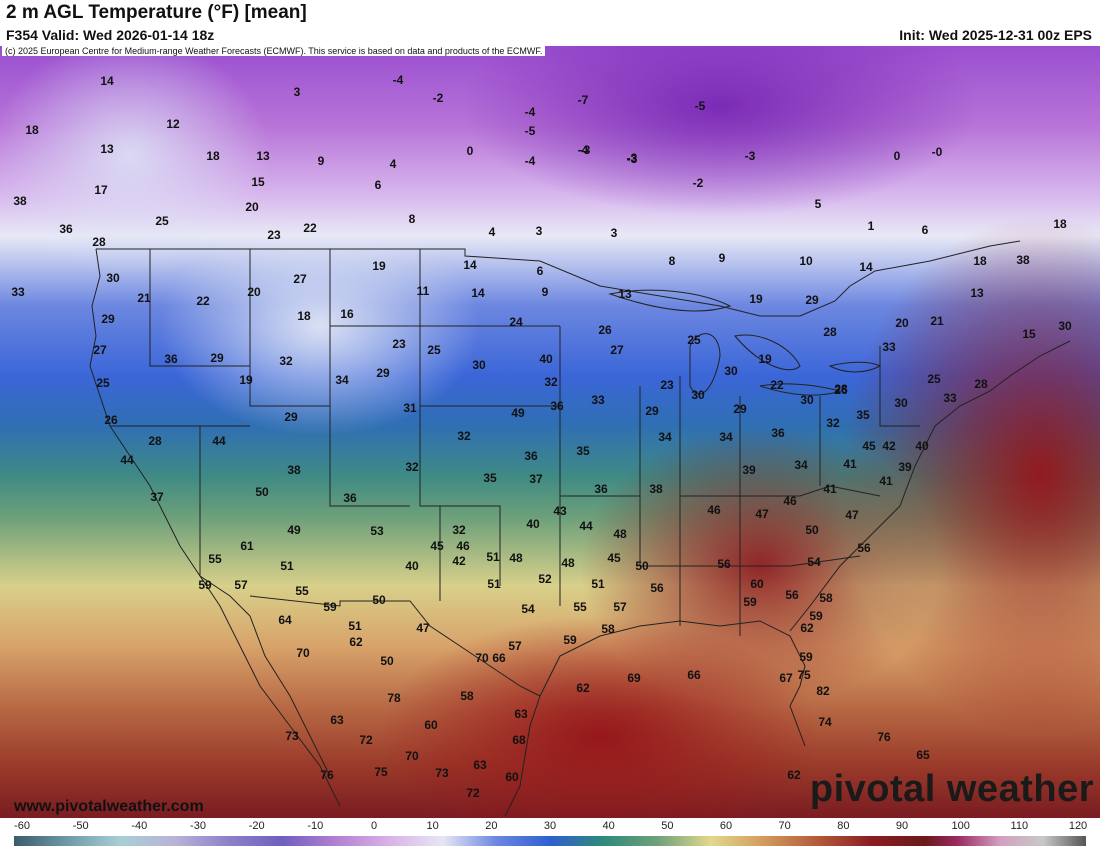  I want to click on temperature-label: 52, so click(545, 579).